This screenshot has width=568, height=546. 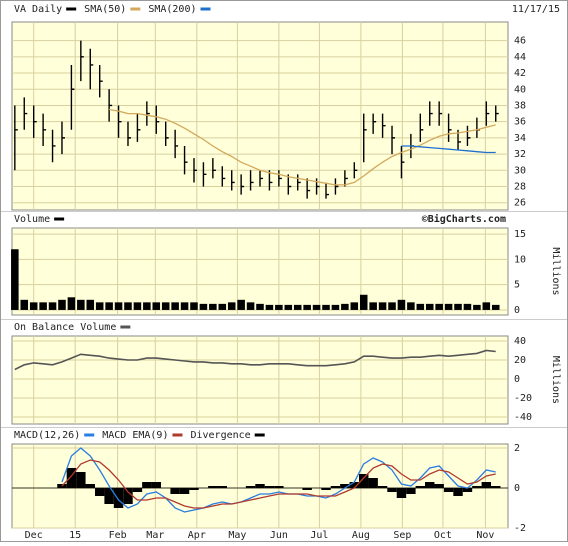 I want to click on legend-label: MACD(12,26), so click(x=47, y=435).